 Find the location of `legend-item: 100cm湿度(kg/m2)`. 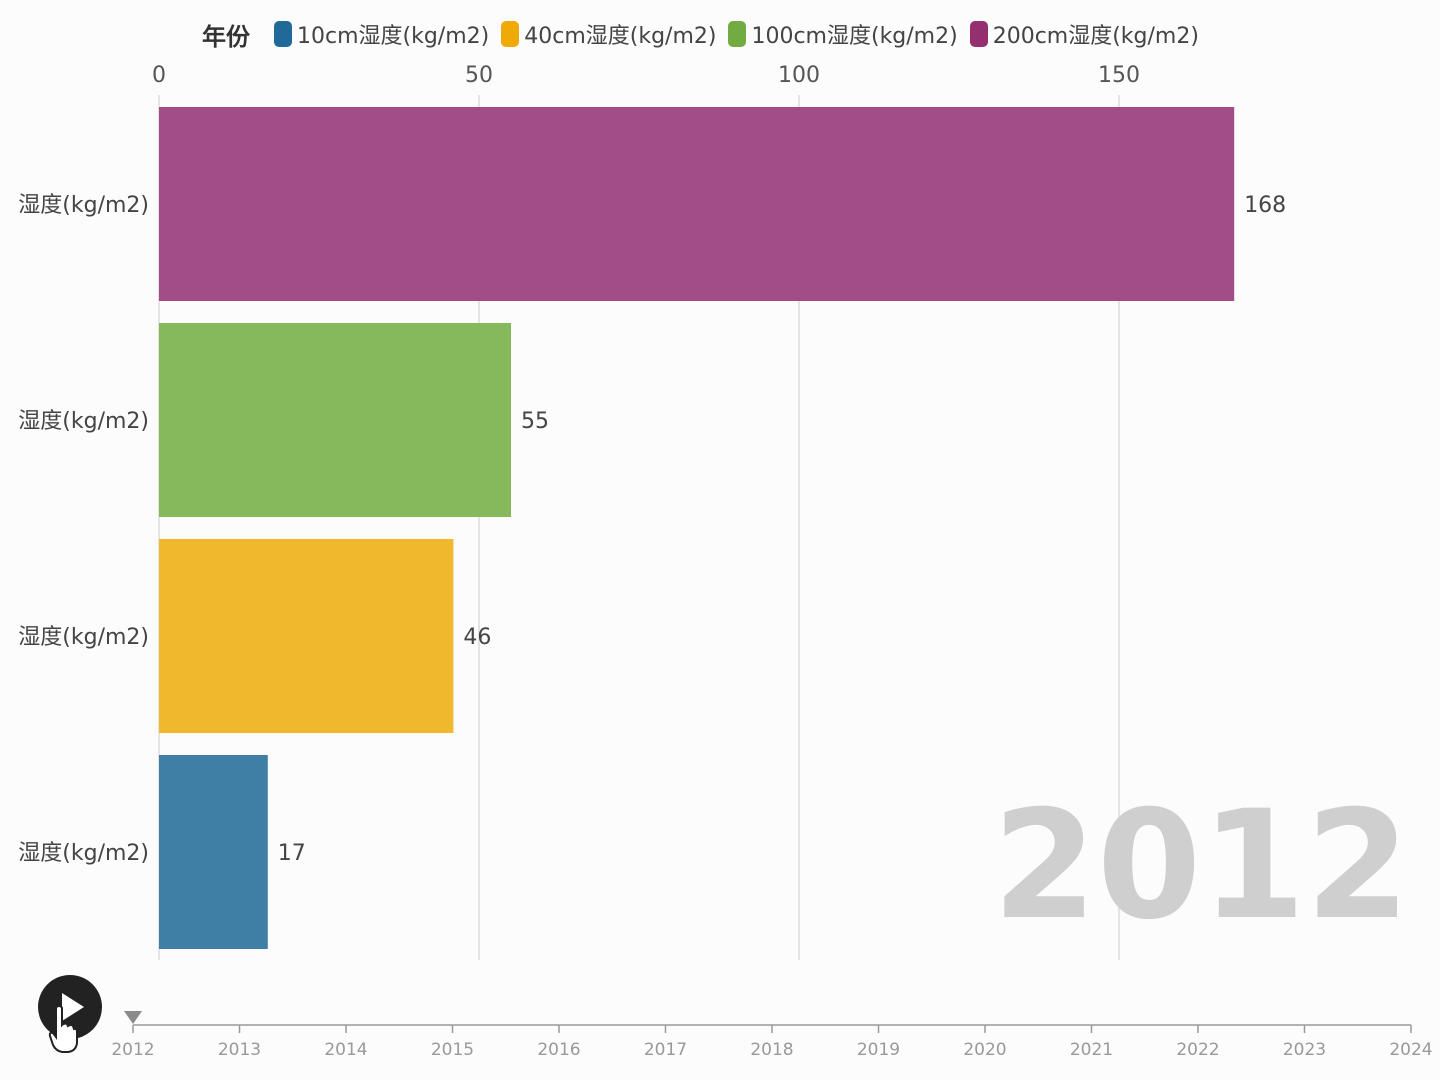

legend-item: 100cm湿度(kg/m2) is located at coordinates (843, 34).